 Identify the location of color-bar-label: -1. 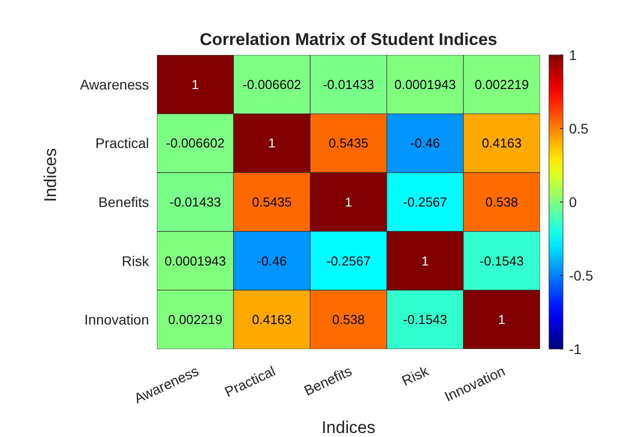
(575, 349).